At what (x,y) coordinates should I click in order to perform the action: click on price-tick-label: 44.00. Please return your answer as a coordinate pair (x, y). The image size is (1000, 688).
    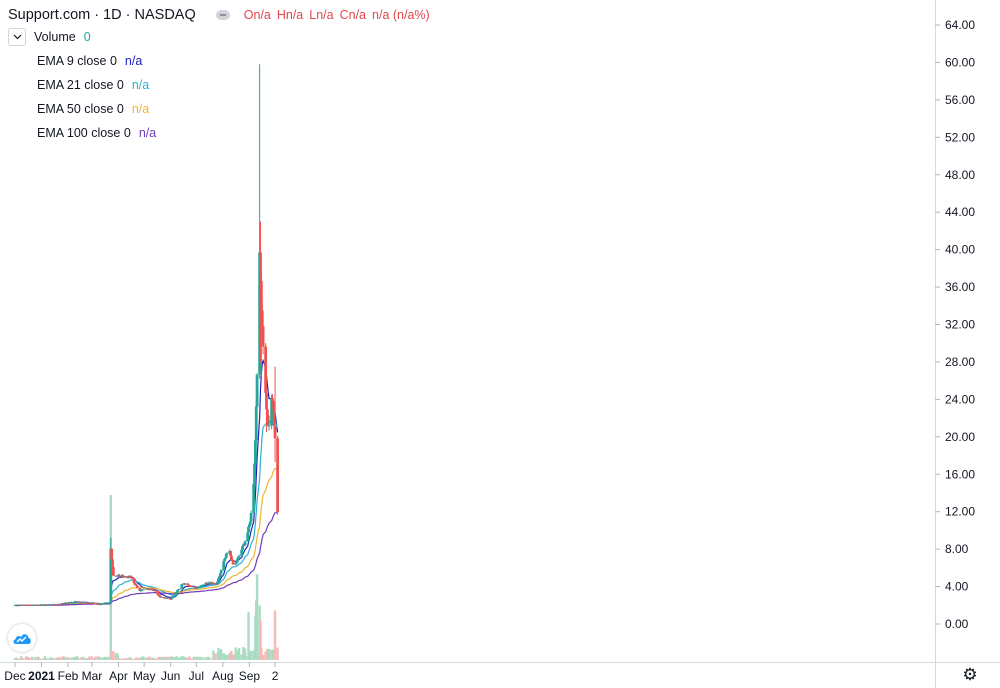
    Looking at the image, I should click on (960, 212).